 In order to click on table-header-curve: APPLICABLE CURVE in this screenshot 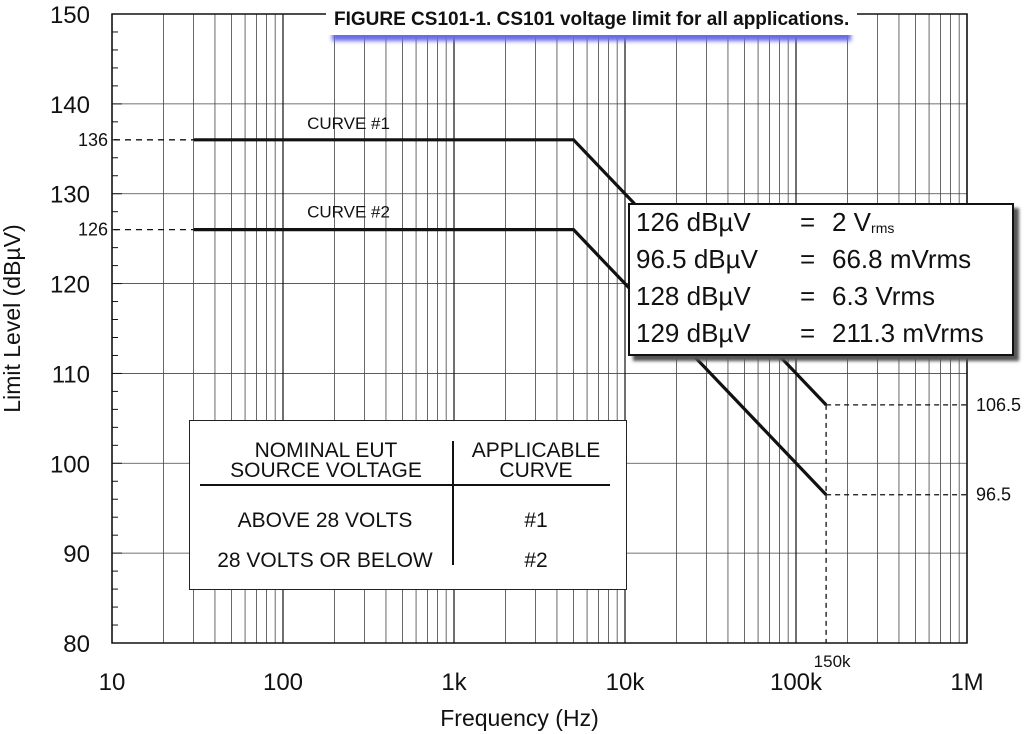, I will do `click(536, 460)`.